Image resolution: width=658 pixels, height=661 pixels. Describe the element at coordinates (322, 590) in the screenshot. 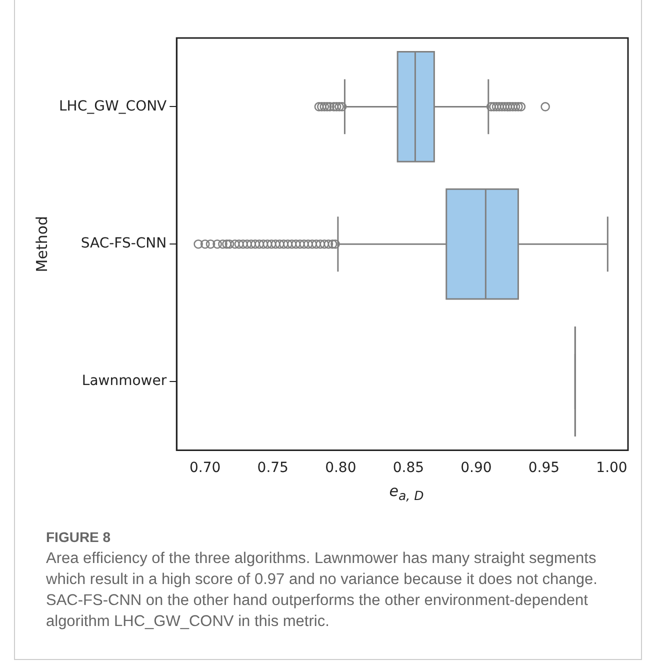

I see `text: Area efficiency of the three algorithms. Lawnmower has many straight segments which result in a high score of 0.97 and no variance because it does not change. SAC-FS-CNN on the other hand outperforms the other environment-dependent algorithm LHC_GW_CONV in this metric.` at that location.